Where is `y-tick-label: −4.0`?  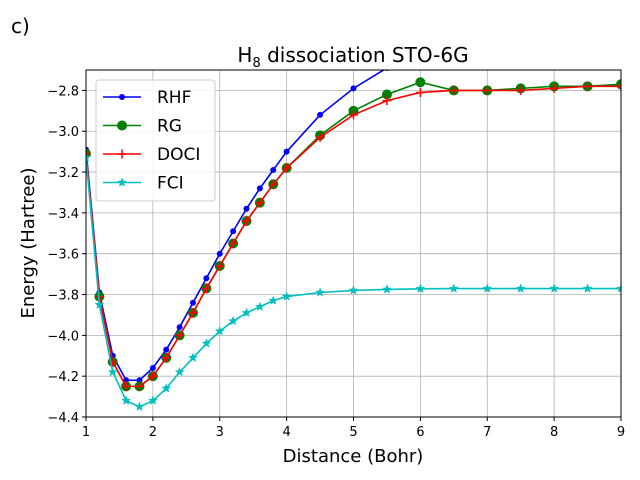 y-tick-label: −4.0 is located at coordinates (63, 336).